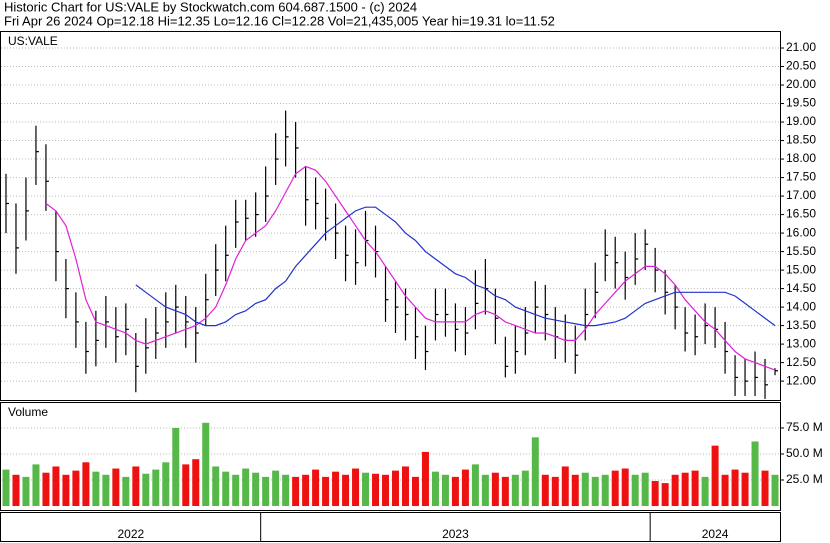 The height and width of the screenshot is (543, 830). I want to click on y2-tick-label: 75.0 M, so click(804, 427).